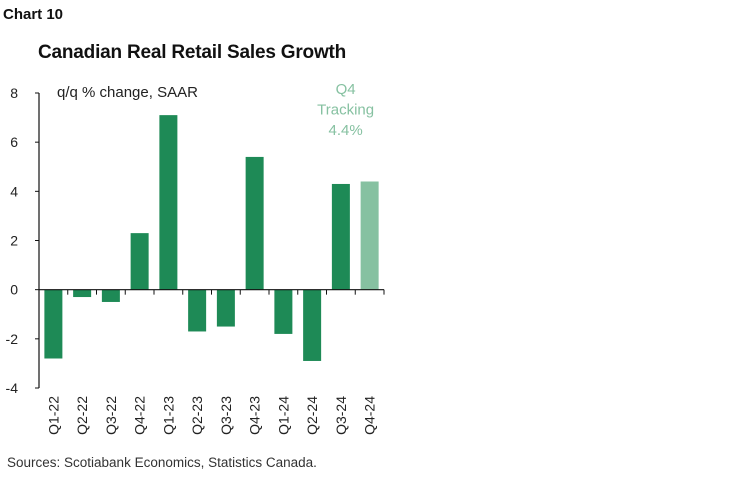 Image resolution: width=749 pixels, height=482 pixels. I want to click on y-tick-label: 4, so click(14, 191).